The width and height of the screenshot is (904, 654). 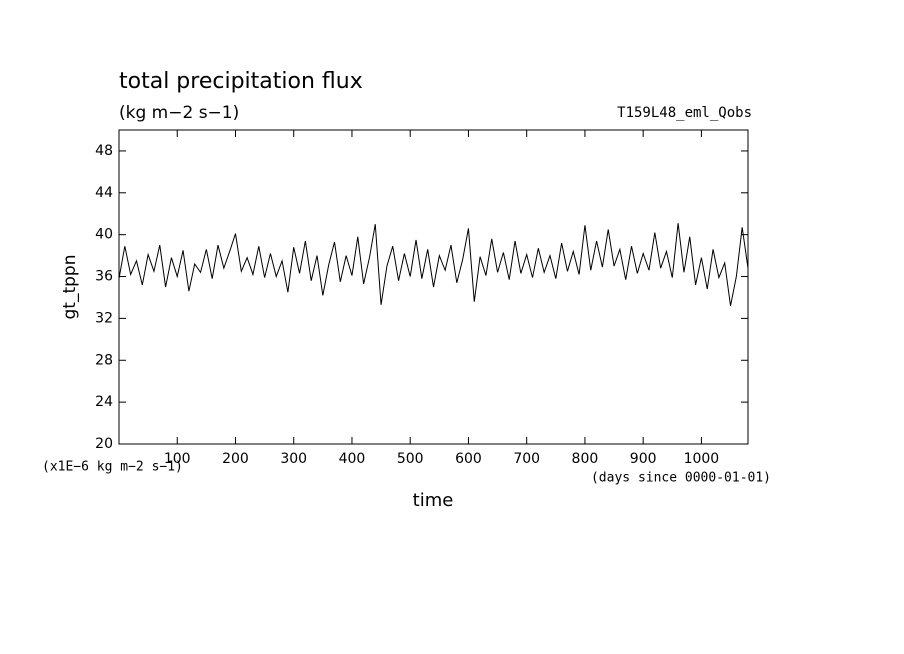 What do you see at coordinates (70, 287) in the screenshot?
I see `y-axis-label: gt_tppn` at bounding box center [70, 287].